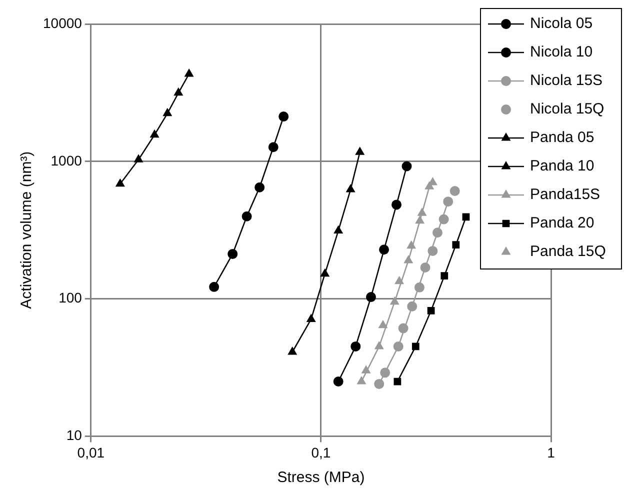  What do you see at coordinates (567, 109) in the screenshot?
I see `legend-label: Nicola 15Q` at bounding box center [567, 109].